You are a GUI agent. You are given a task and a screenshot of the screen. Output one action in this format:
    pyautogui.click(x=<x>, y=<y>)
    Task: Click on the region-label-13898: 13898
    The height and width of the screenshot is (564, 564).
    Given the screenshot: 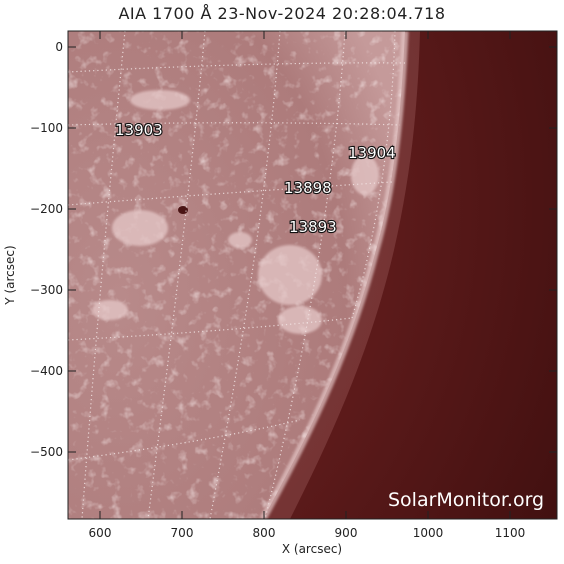 What is the action you would take?
    pyautogui.click(x=308, y=188)
    